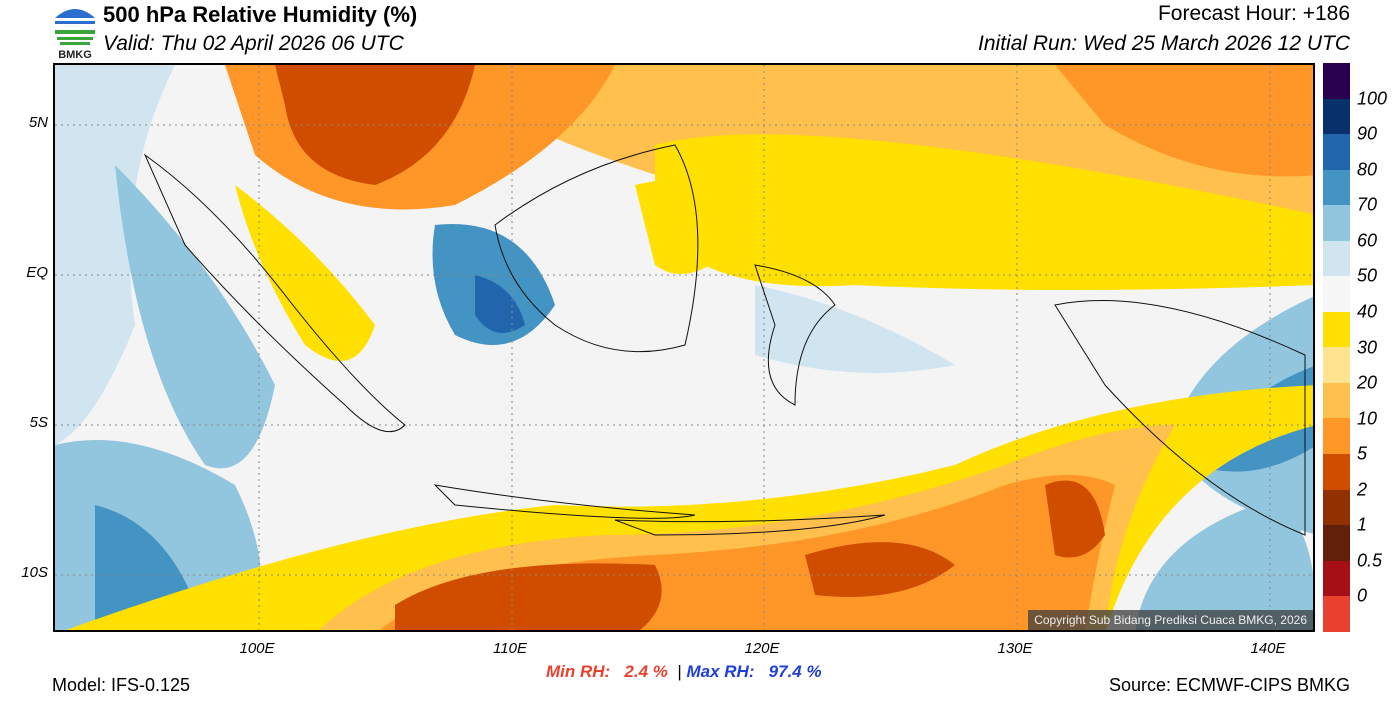 The image size is (1400, 709). What do you see at coordinates (257, 648) in the screenshot?
I see `lon-label: 100E` at bounding box center [257, 648].